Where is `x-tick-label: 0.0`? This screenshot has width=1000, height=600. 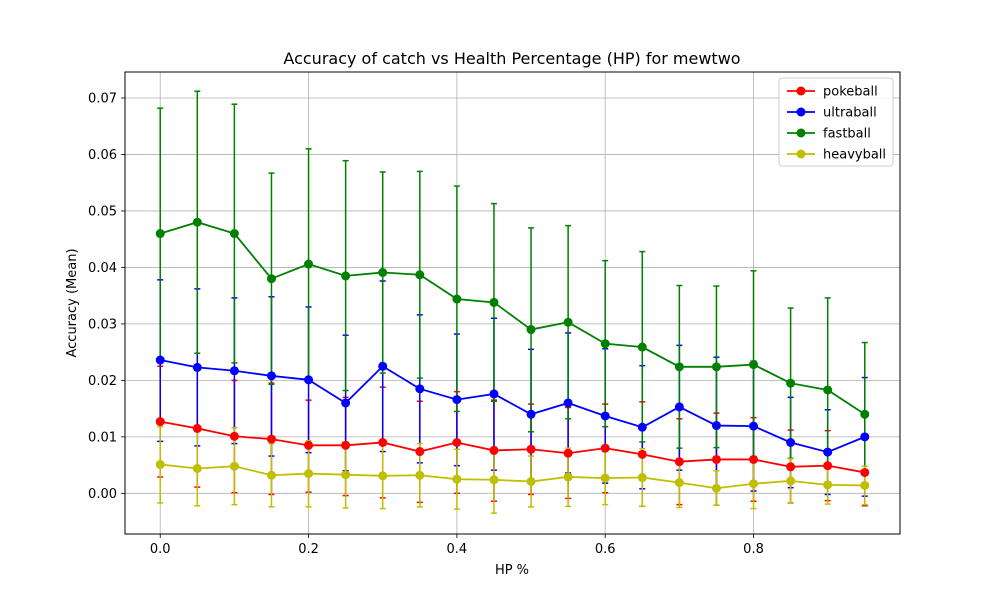
x-tick-label: 0.0 is located at coordinates (160, 549).